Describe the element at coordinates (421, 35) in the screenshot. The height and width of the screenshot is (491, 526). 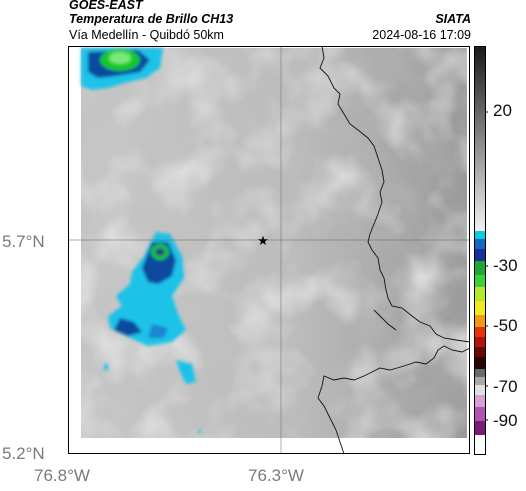
I see `datetime-label: 2024-08-16 17:09` at that location.